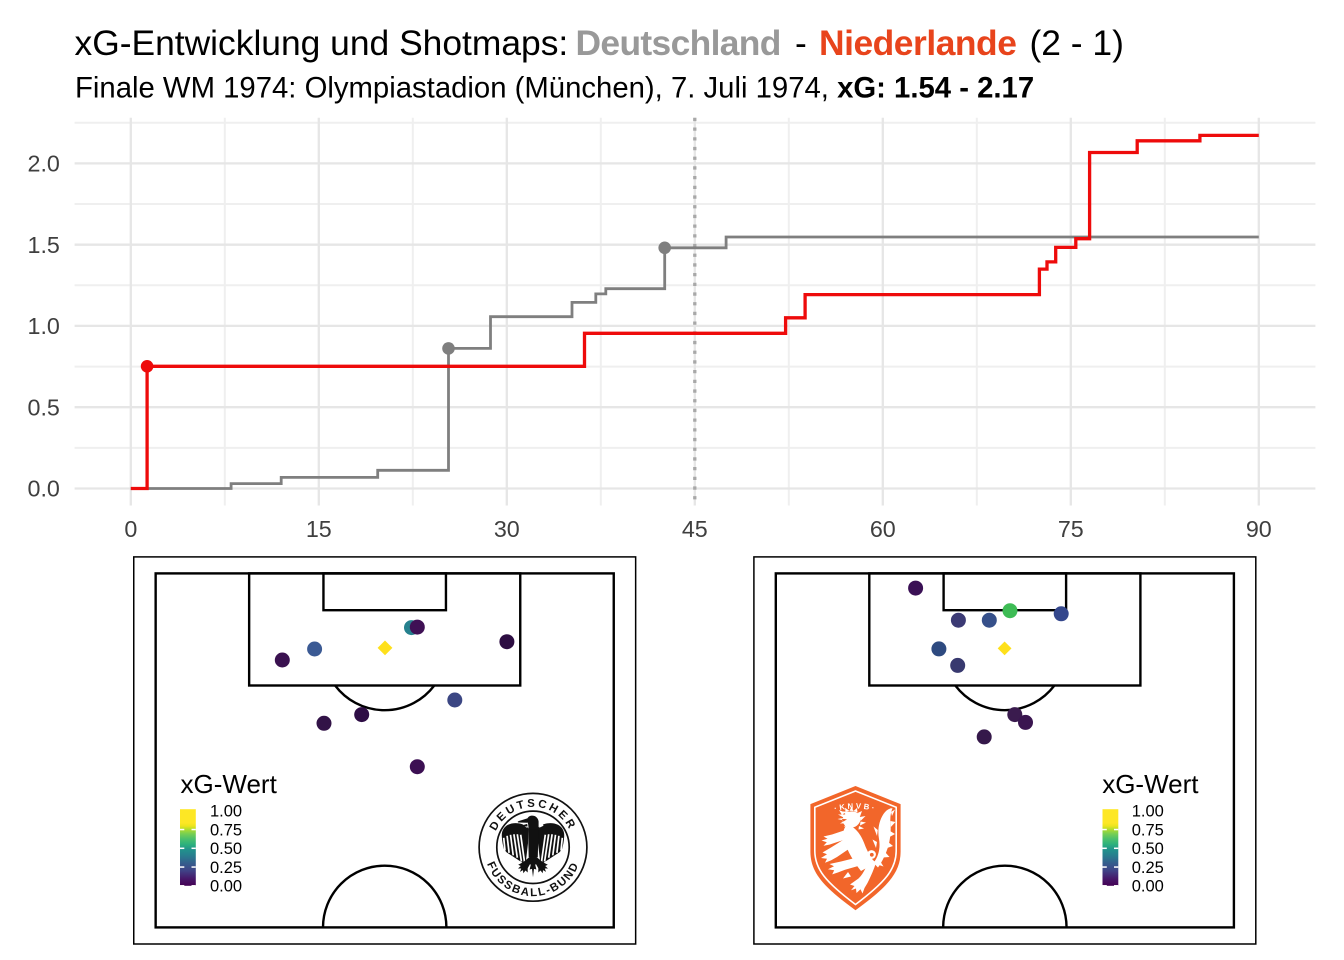 The width and height of the screenshot is (1344, 960). What do you see at coordinates (44, 245) in the screenshot?
I see `svg-text: 1.5` at bounding box center [44, 245].